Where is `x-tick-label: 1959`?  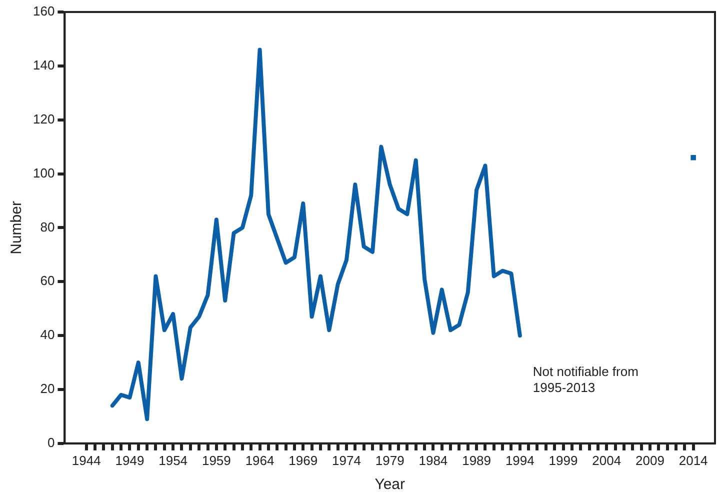 x-tick-label: 1959 is located at coordinates (216, 460).